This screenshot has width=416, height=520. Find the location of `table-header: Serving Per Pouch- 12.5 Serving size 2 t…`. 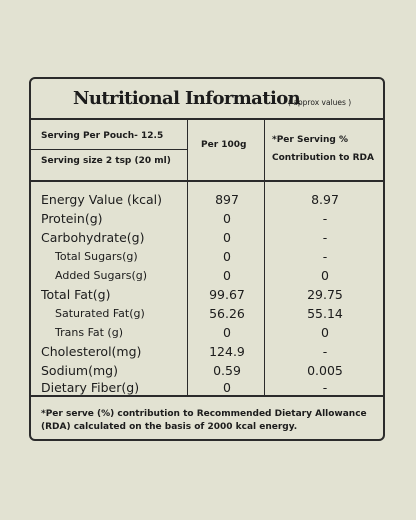

table-header: Serving Per Pouch- 12.5 Serving size 2 t… is located at coordinates (207, 151).